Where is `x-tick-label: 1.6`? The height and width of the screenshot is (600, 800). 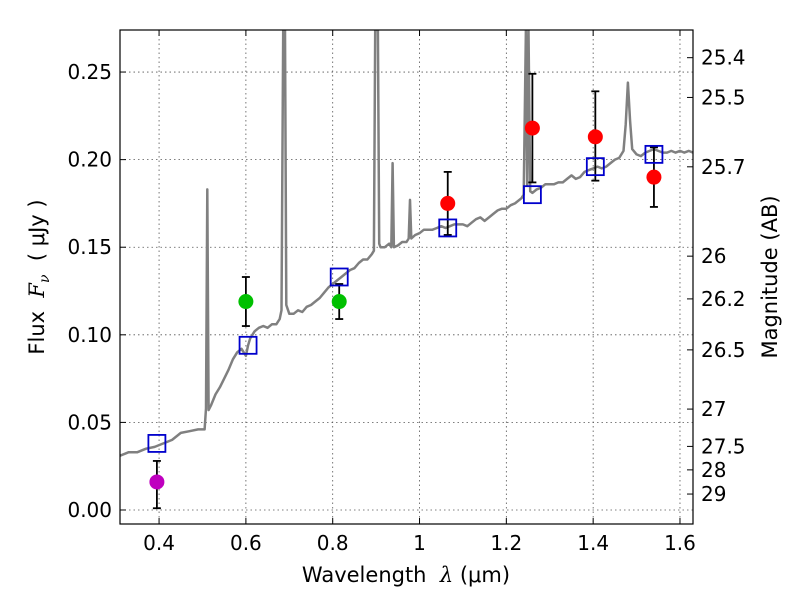
x-tick-label: 1.6 is located at coordinates (680, 543).